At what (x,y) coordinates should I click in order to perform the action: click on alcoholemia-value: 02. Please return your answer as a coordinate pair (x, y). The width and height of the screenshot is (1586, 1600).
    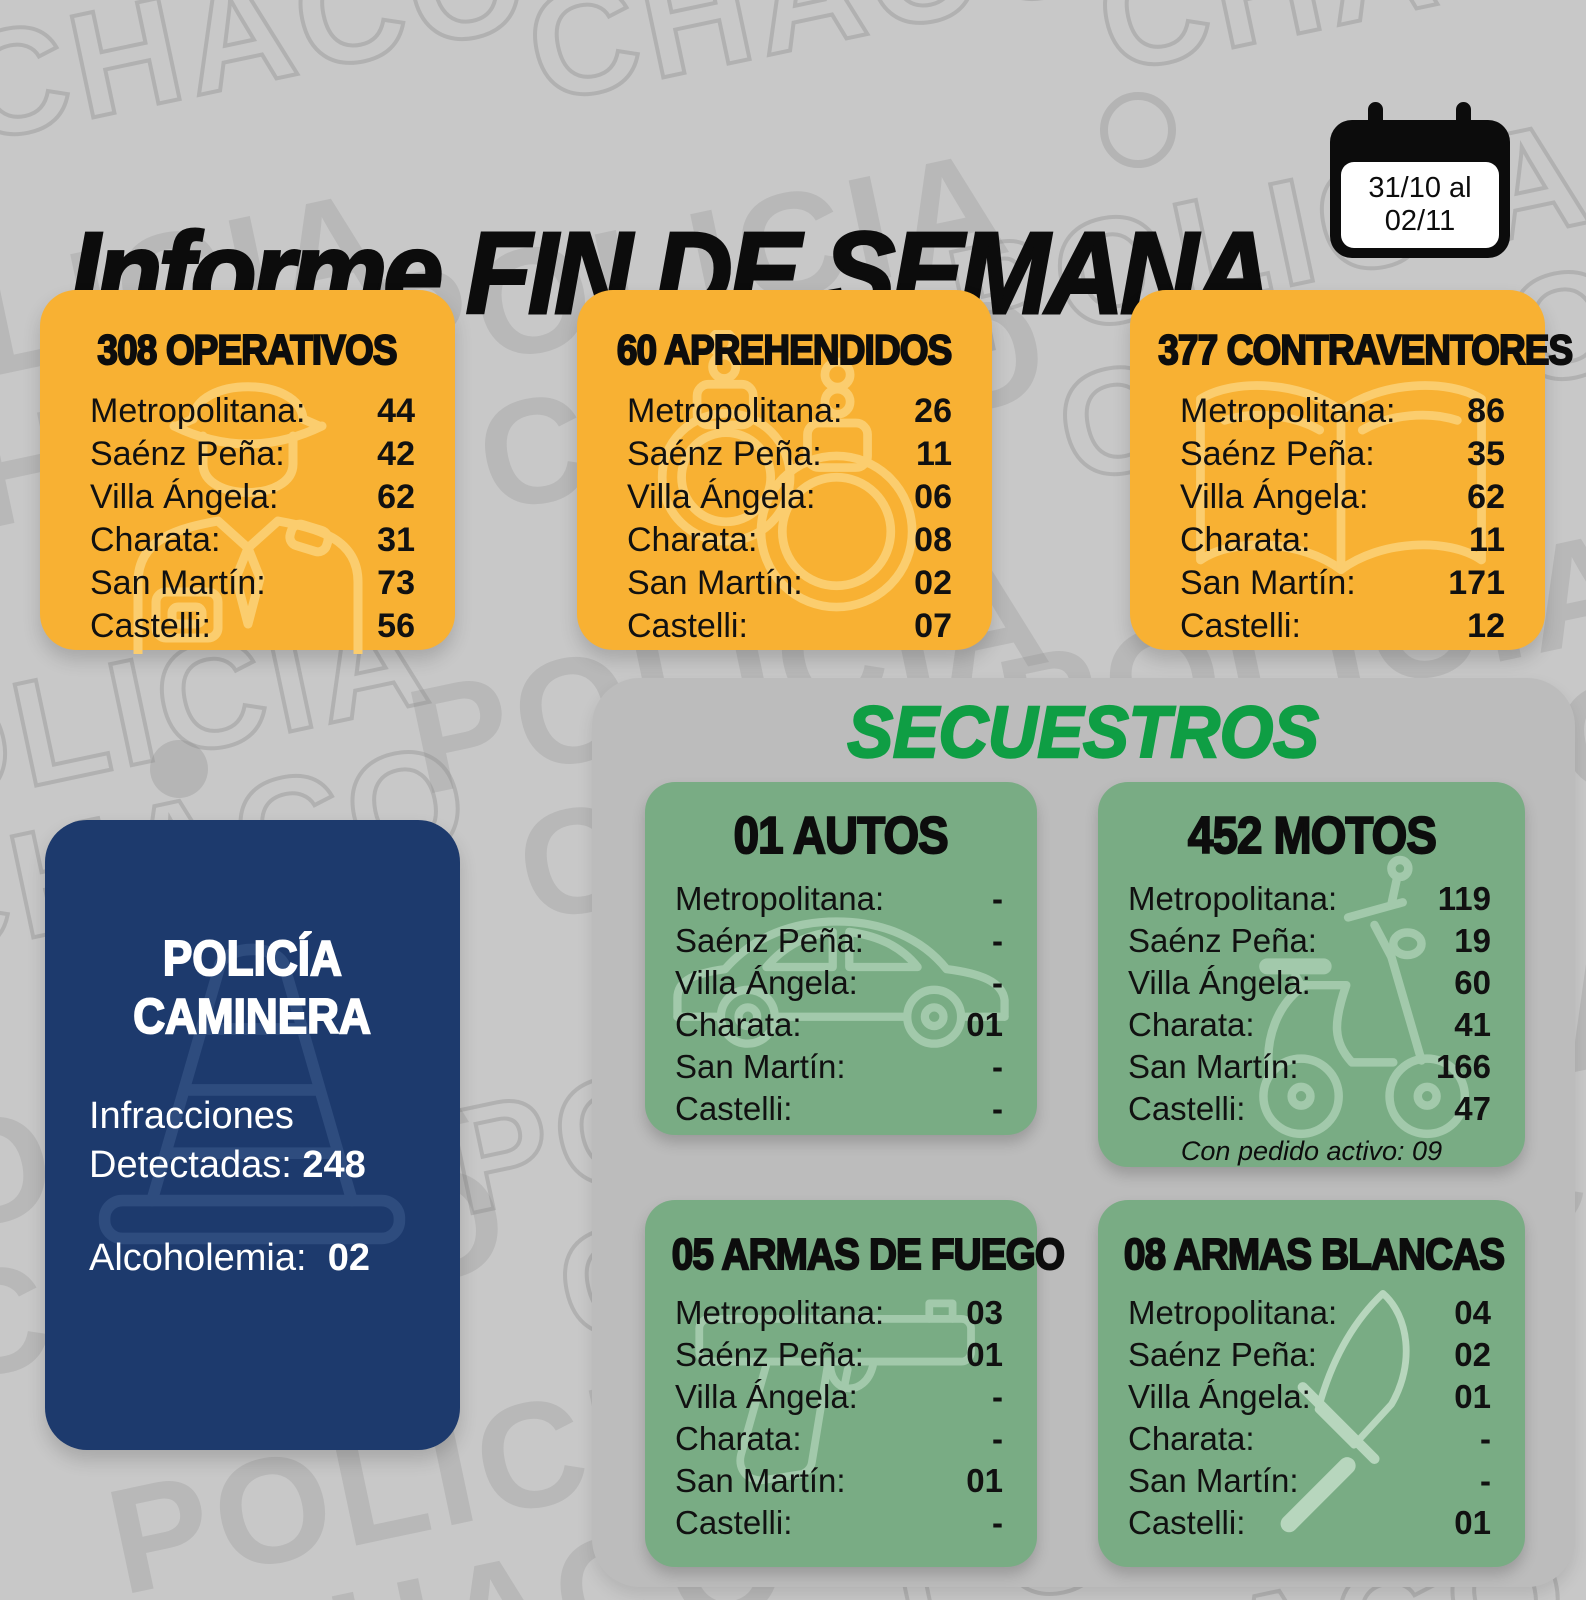
    Looking at the image, I should click on (348, 1258).